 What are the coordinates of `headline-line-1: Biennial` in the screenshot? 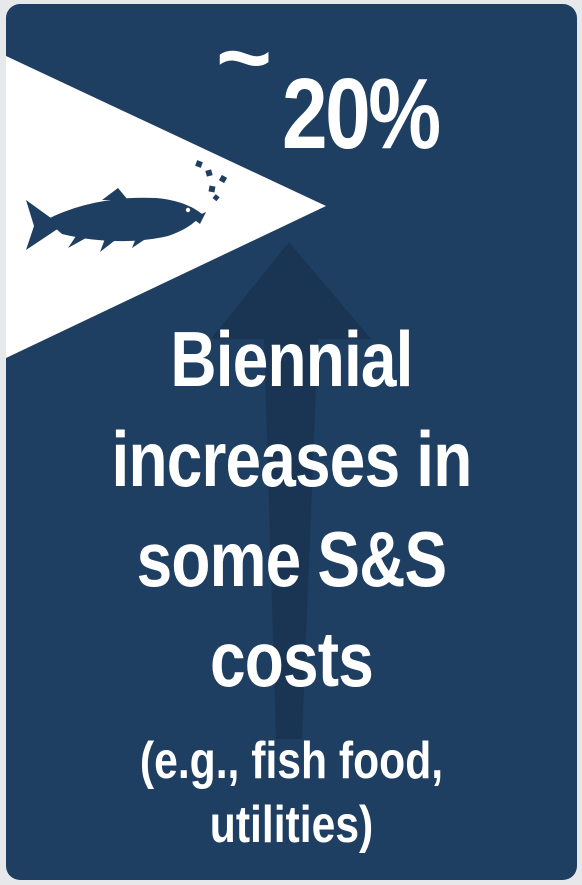 It's located at (291, 359).